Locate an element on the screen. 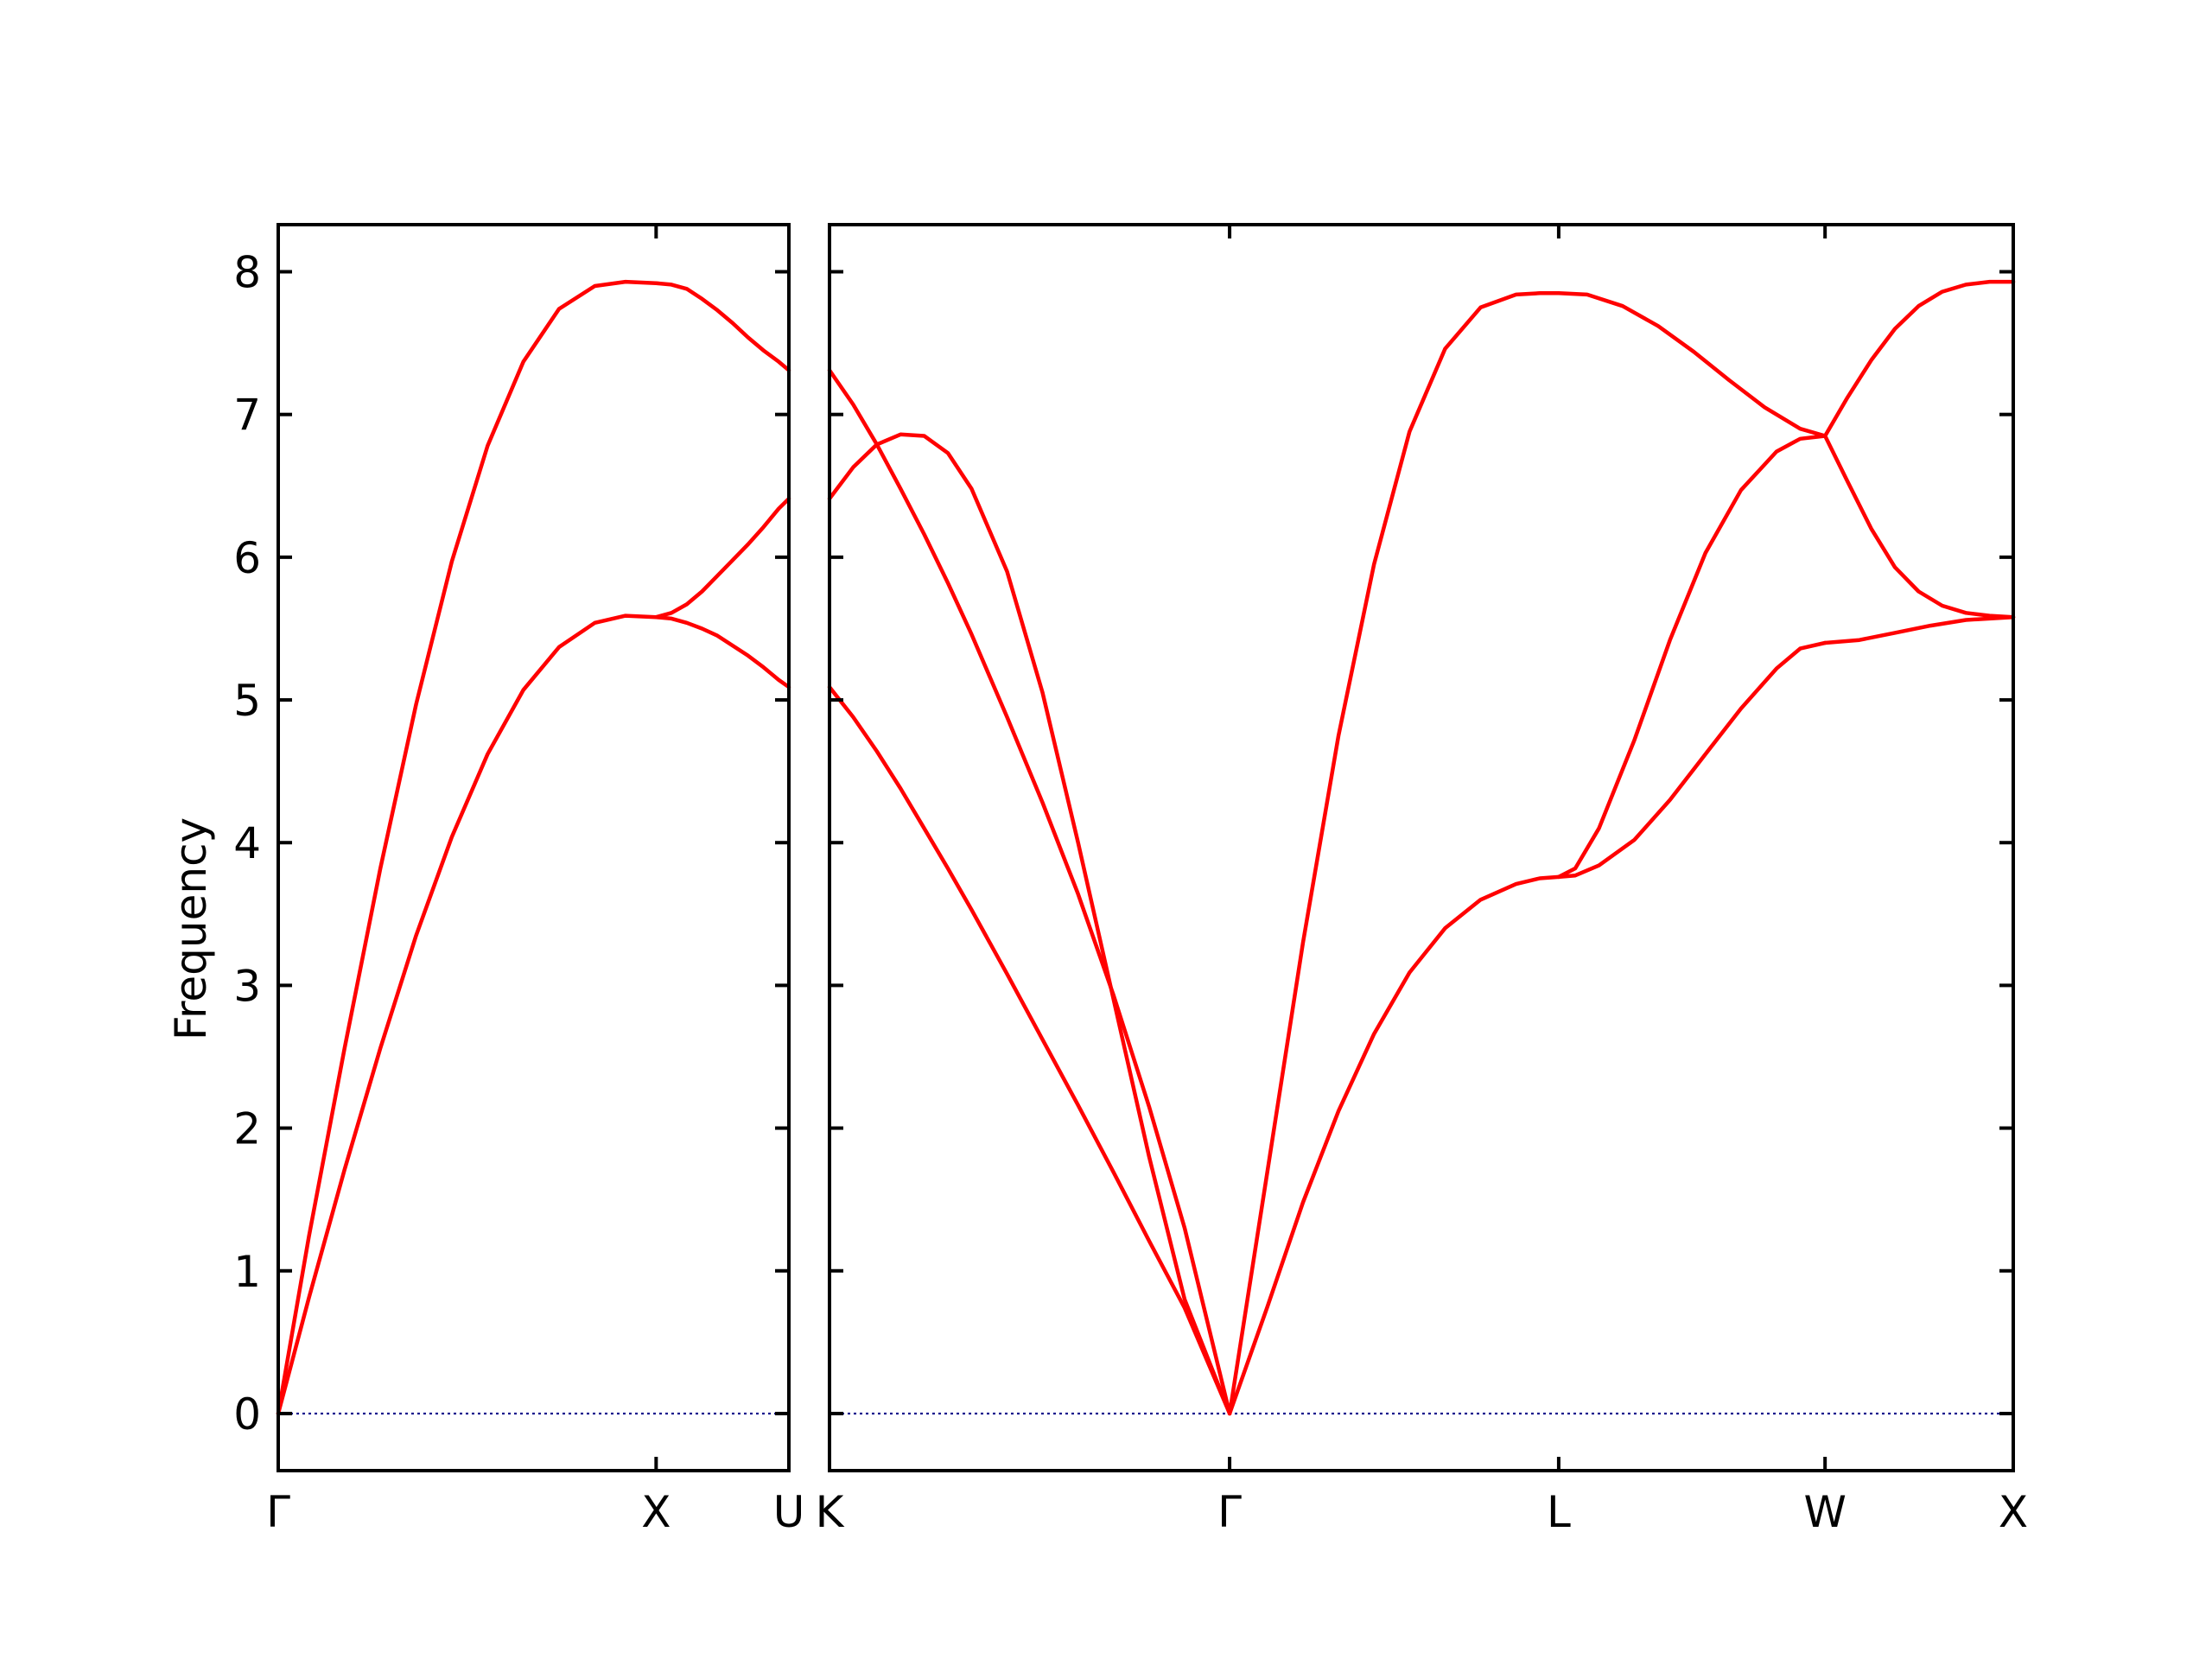  y-tick-label-6: 6 is located at coordinates (247, 558).